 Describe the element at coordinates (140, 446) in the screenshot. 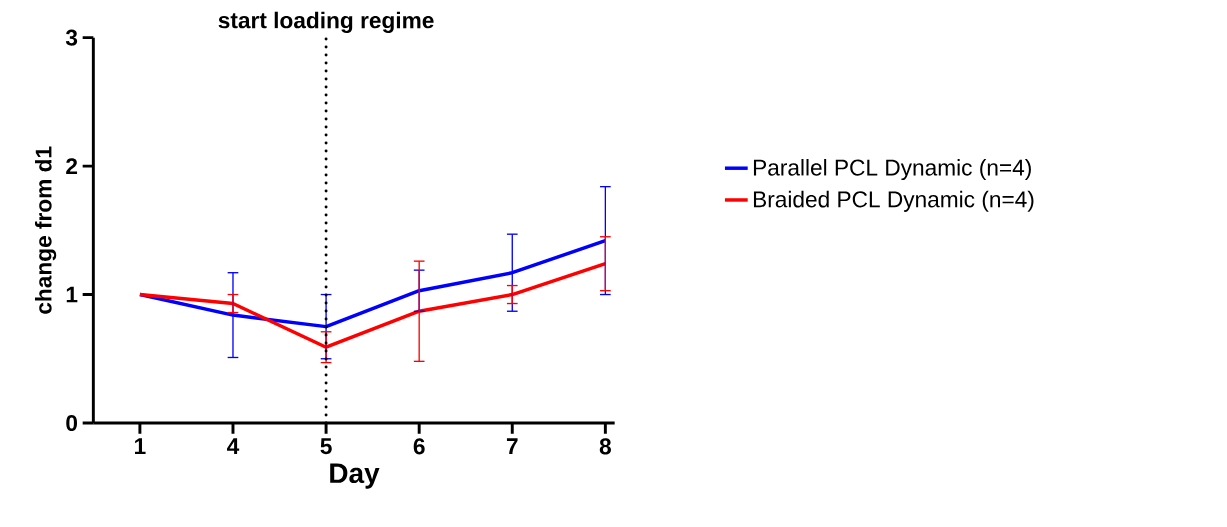

I see `x-tick-label: 1` at that location.